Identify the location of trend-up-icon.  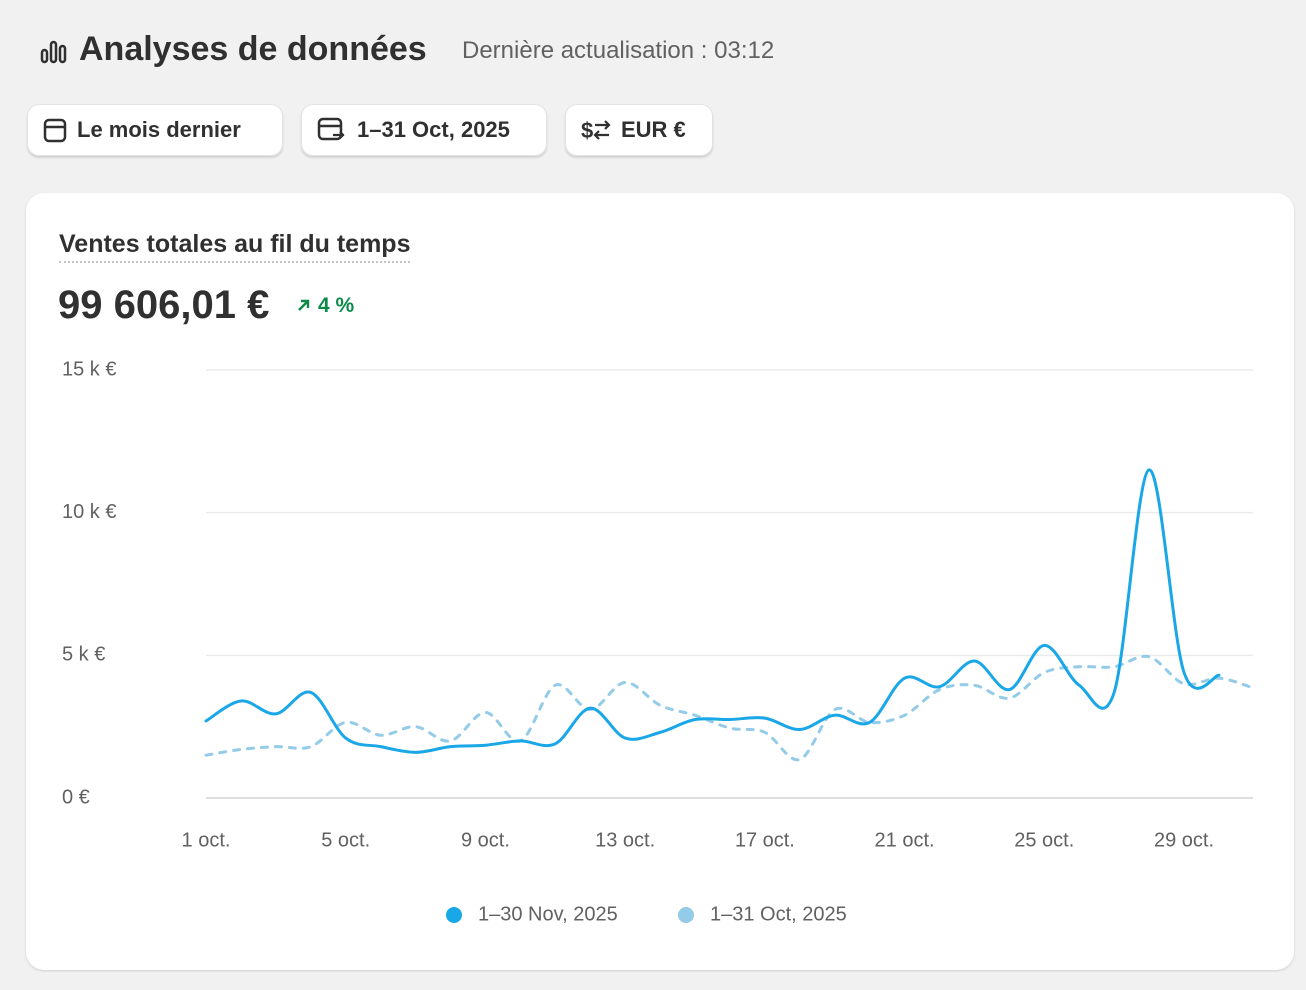
(304, 305).